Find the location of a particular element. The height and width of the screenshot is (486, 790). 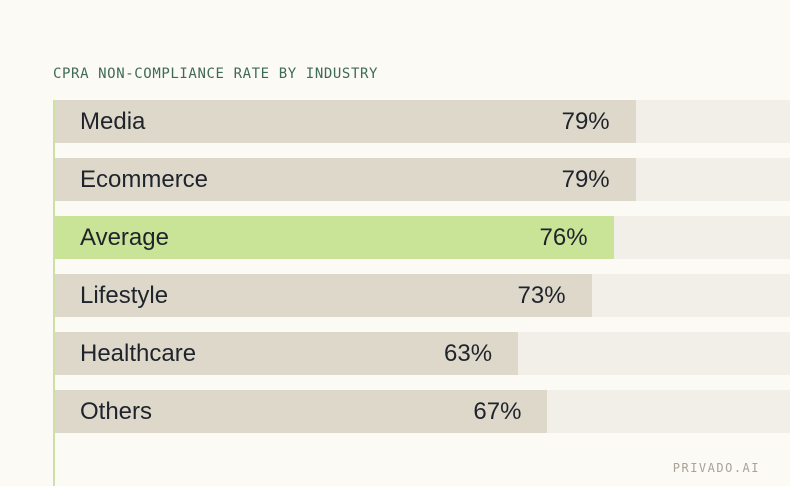

category-label: Media is located at coordinates (113, 121).